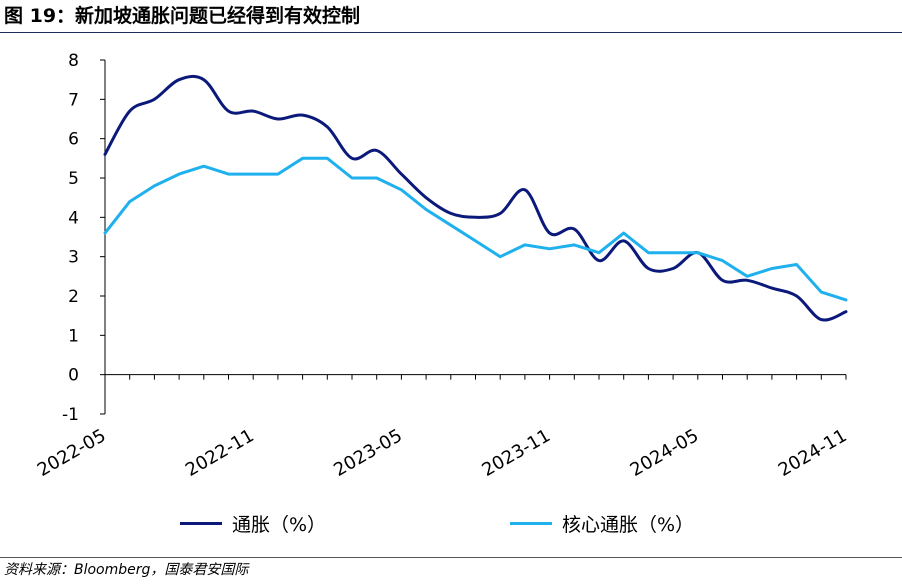 The height and width of the screenshot is (584, 902). What do you see at coordinates (813, 453) in the screenshot?
I see `x-tick-label: 2024-11` at bounding box center [813, 453].